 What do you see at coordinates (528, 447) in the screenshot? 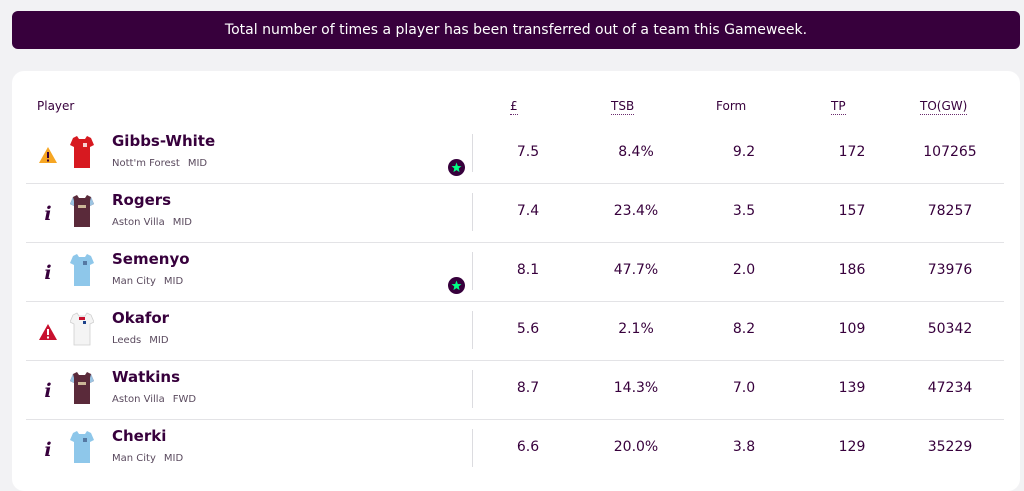
I see `price-cell: 6.6` at bounding box center [528, 447].